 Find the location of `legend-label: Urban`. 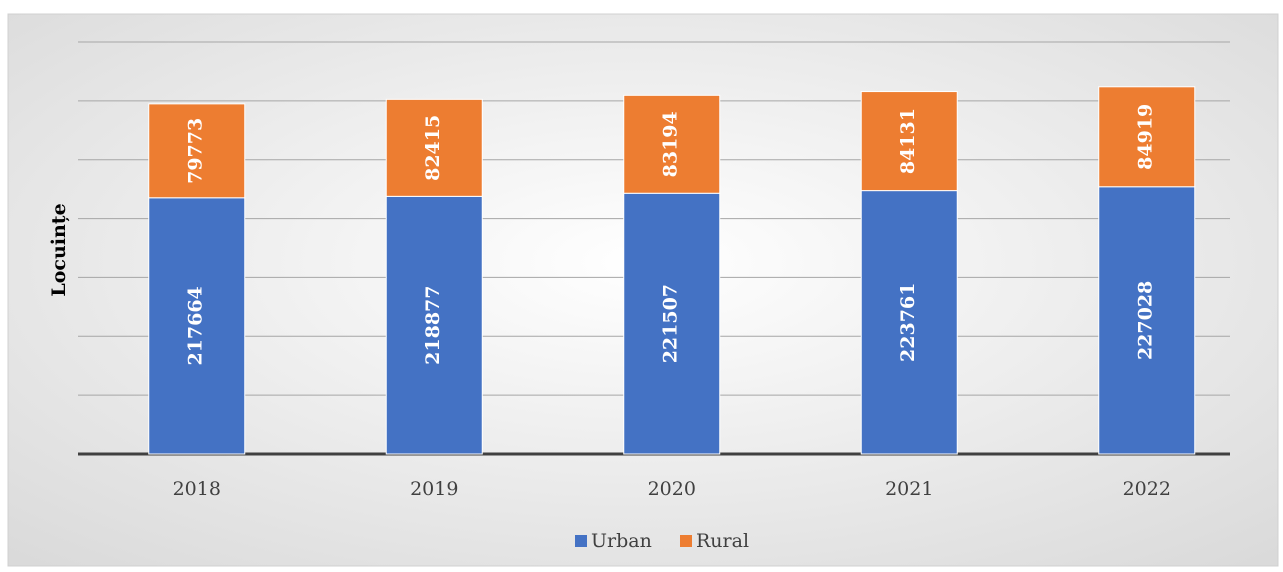

legend-label: Urban is located at coordinates (621, 541).